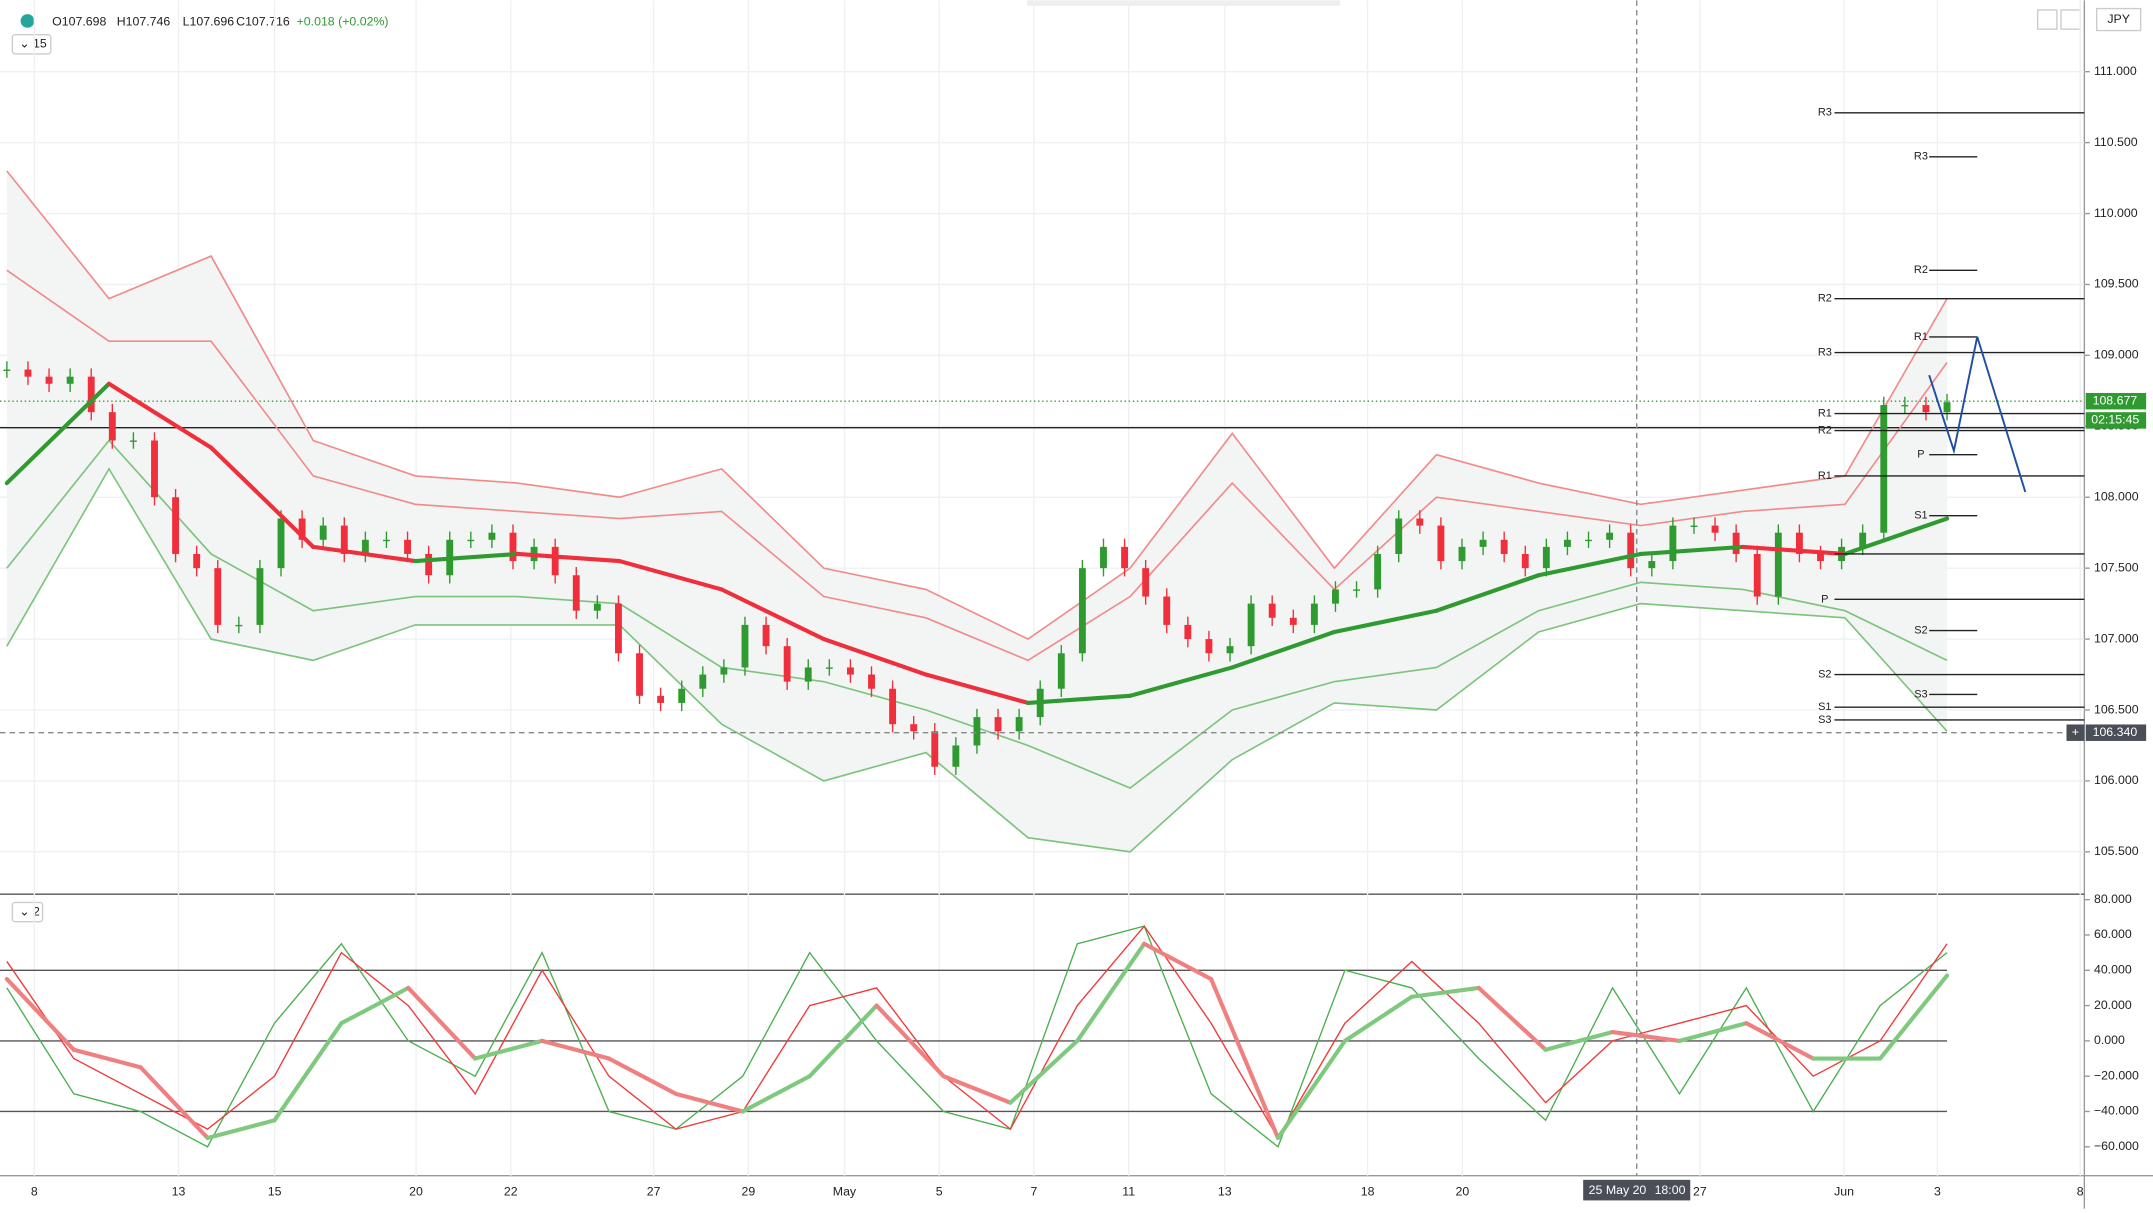 The width and height of the screenshot is (2153, 1214). I want to click on interval: 15, so click(40, 44).